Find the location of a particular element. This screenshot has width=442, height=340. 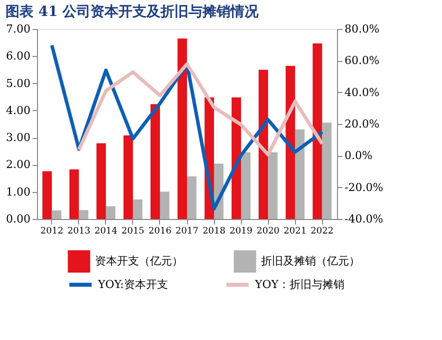

y2-tick-label: 40.0% is located at coordinates (362, 92).